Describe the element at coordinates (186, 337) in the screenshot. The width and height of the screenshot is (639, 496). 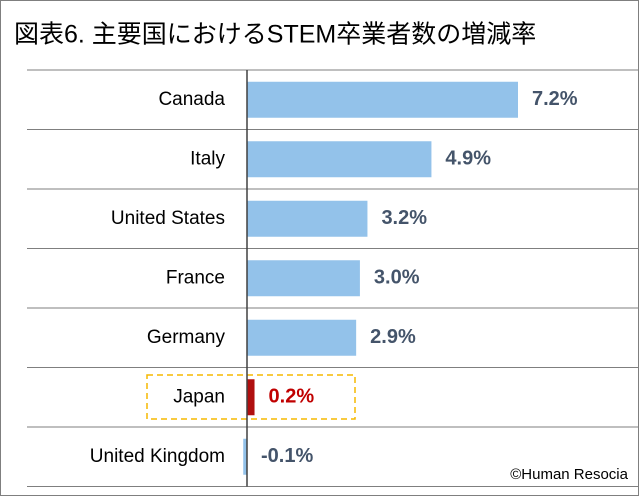
I see `category-label: Germany` at that location.